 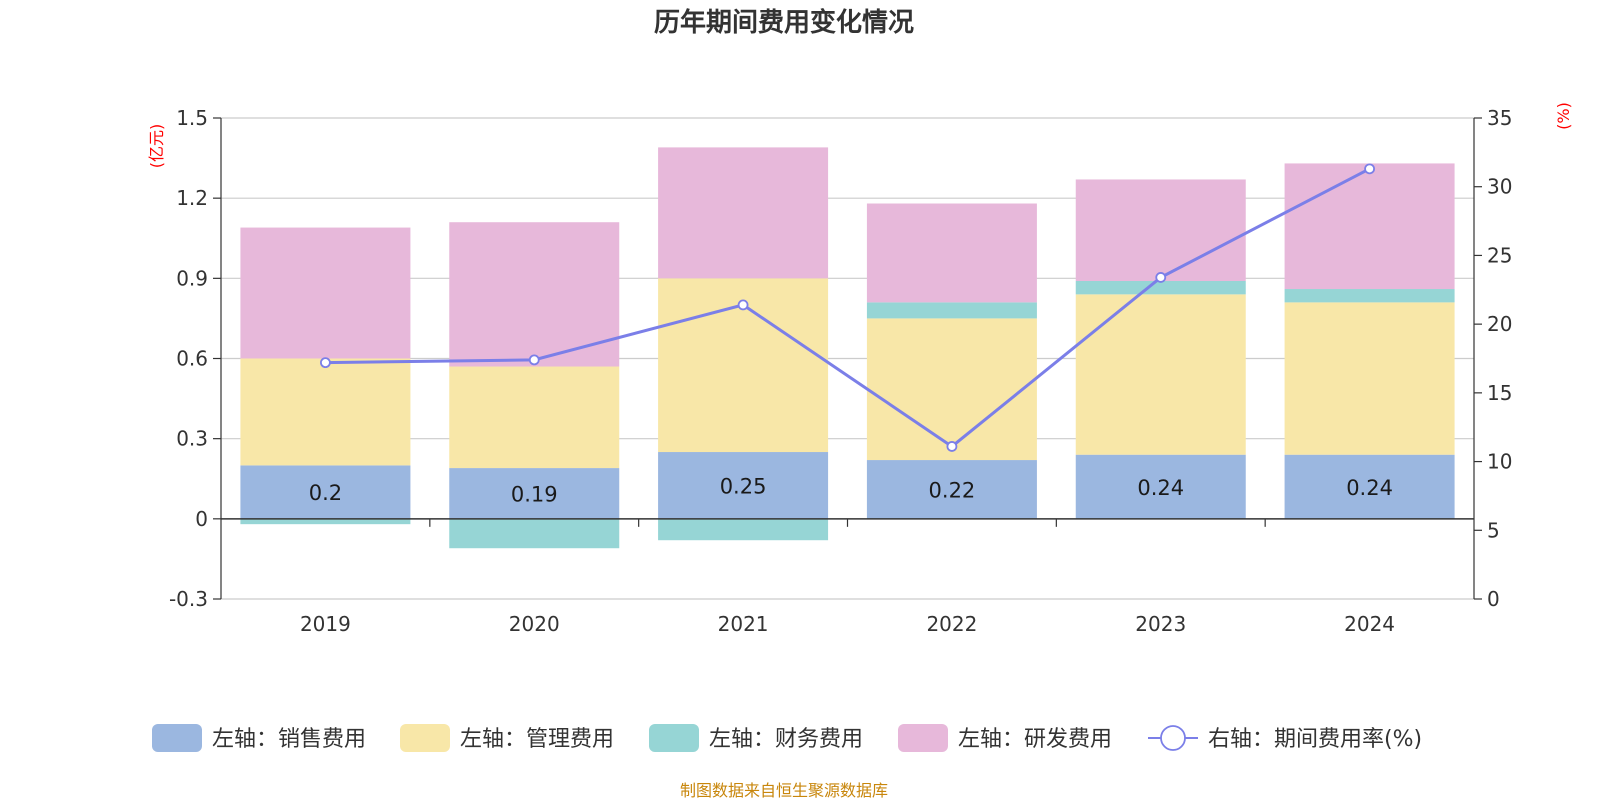 I want to click on legend-label: 左轴：财务费用, so click(x=786, y=739).